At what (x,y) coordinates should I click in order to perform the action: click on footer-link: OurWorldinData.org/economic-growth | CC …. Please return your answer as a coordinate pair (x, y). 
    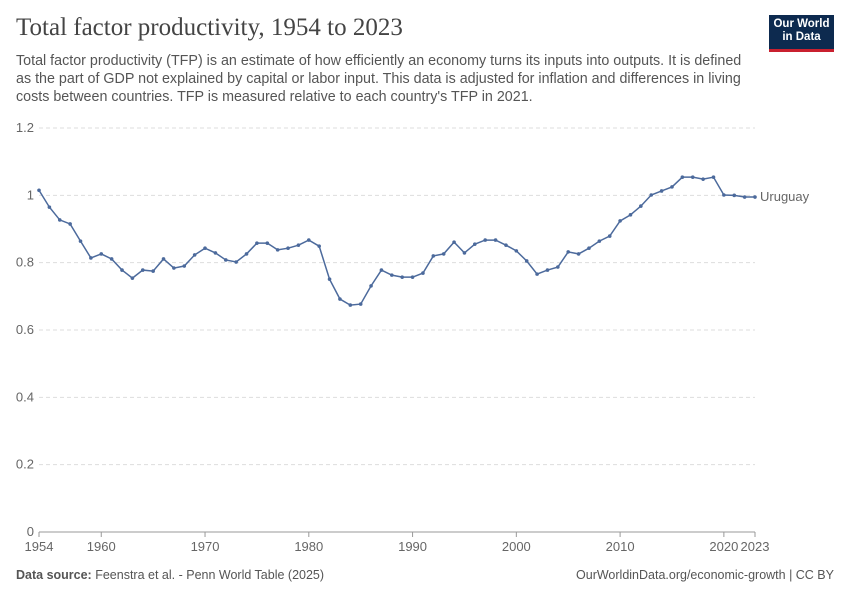
    Looking at the image, I should click on (705, 575).